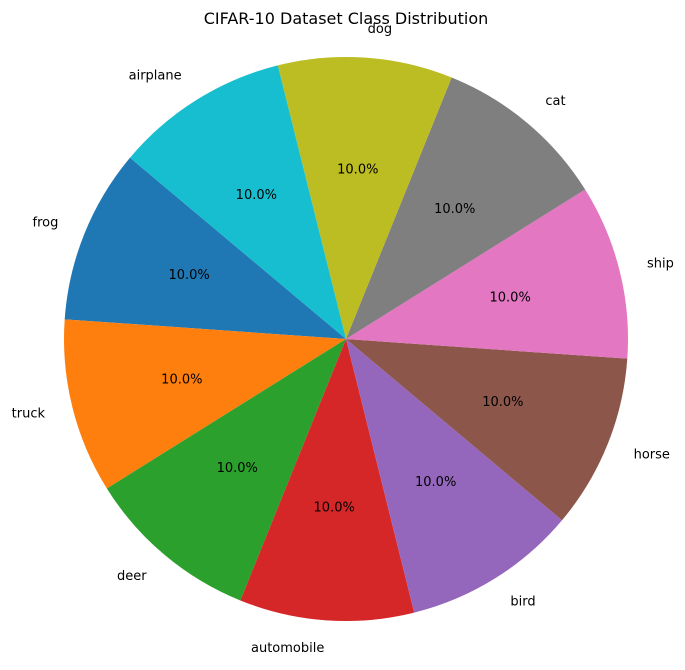 The height and width of the screenshot is (670, 685). I want to click on pie-slice-bird, so click(454, 476).